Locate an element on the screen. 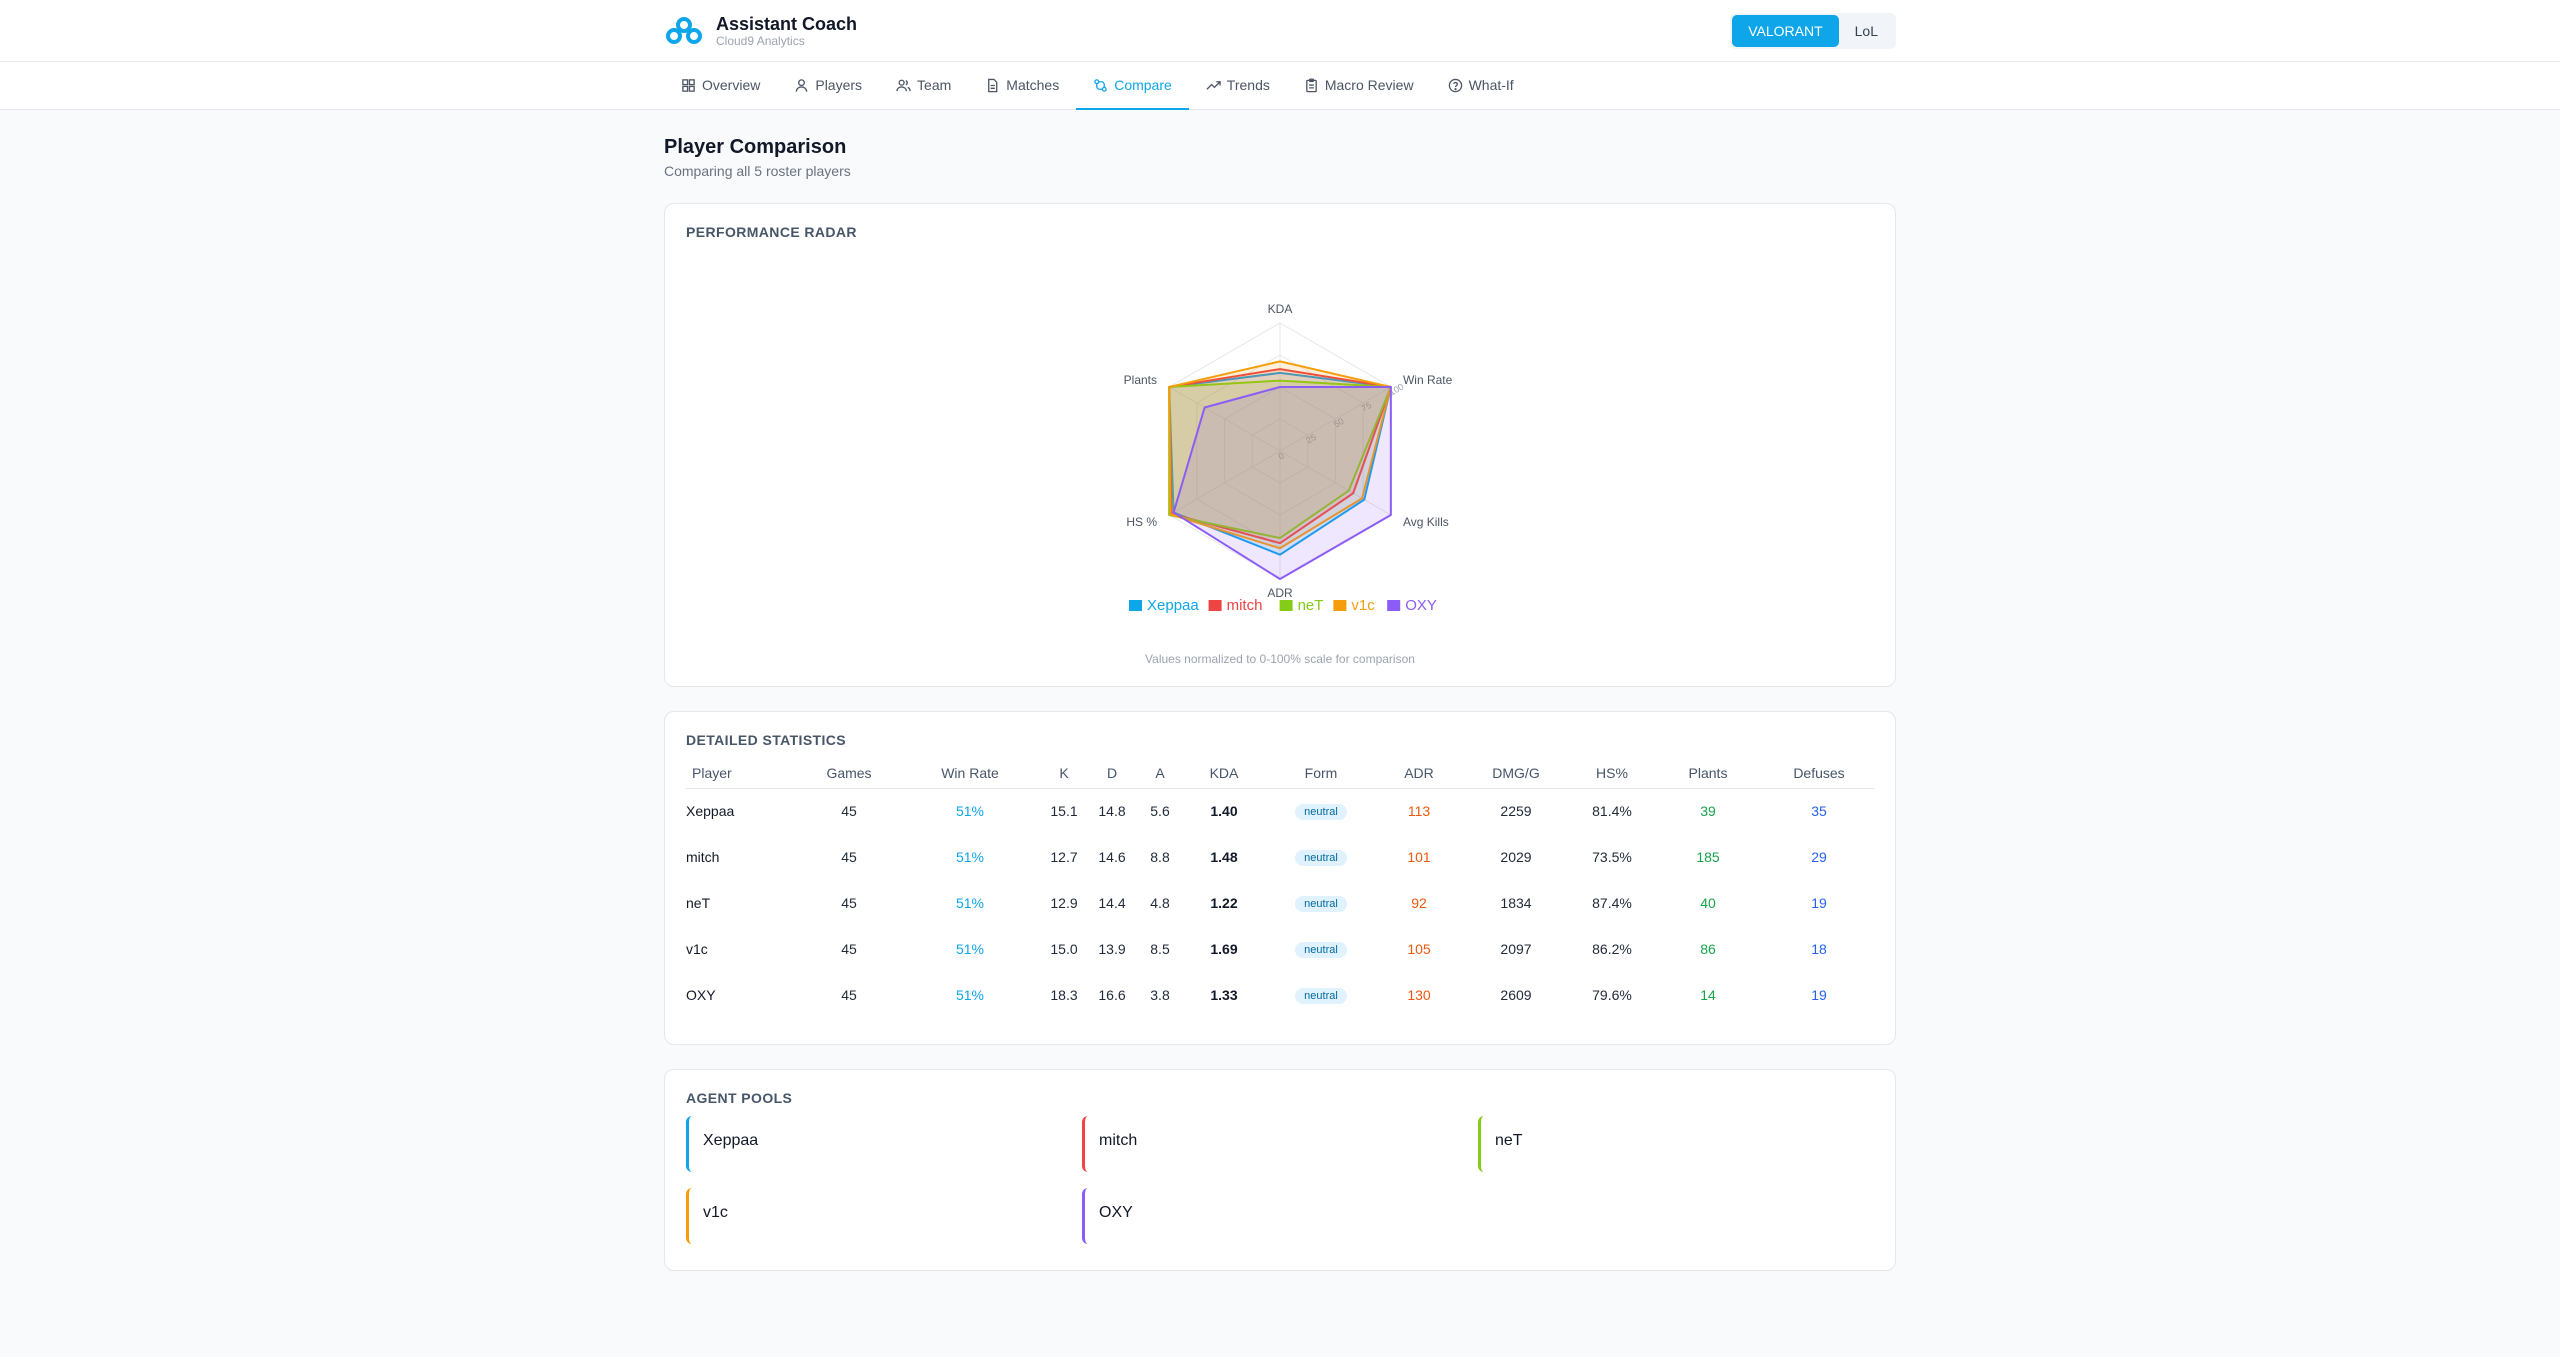 This screenshot has height=1357, width=2560. radar-tick-label: 75 is located at coordinates (1367, 407).